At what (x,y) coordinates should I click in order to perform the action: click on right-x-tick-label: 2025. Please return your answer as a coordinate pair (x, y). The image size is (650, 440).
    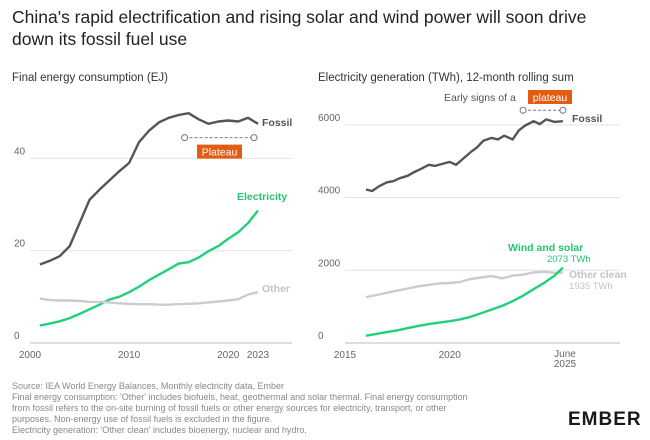
    Looking at the image, I should click on (565, 364).